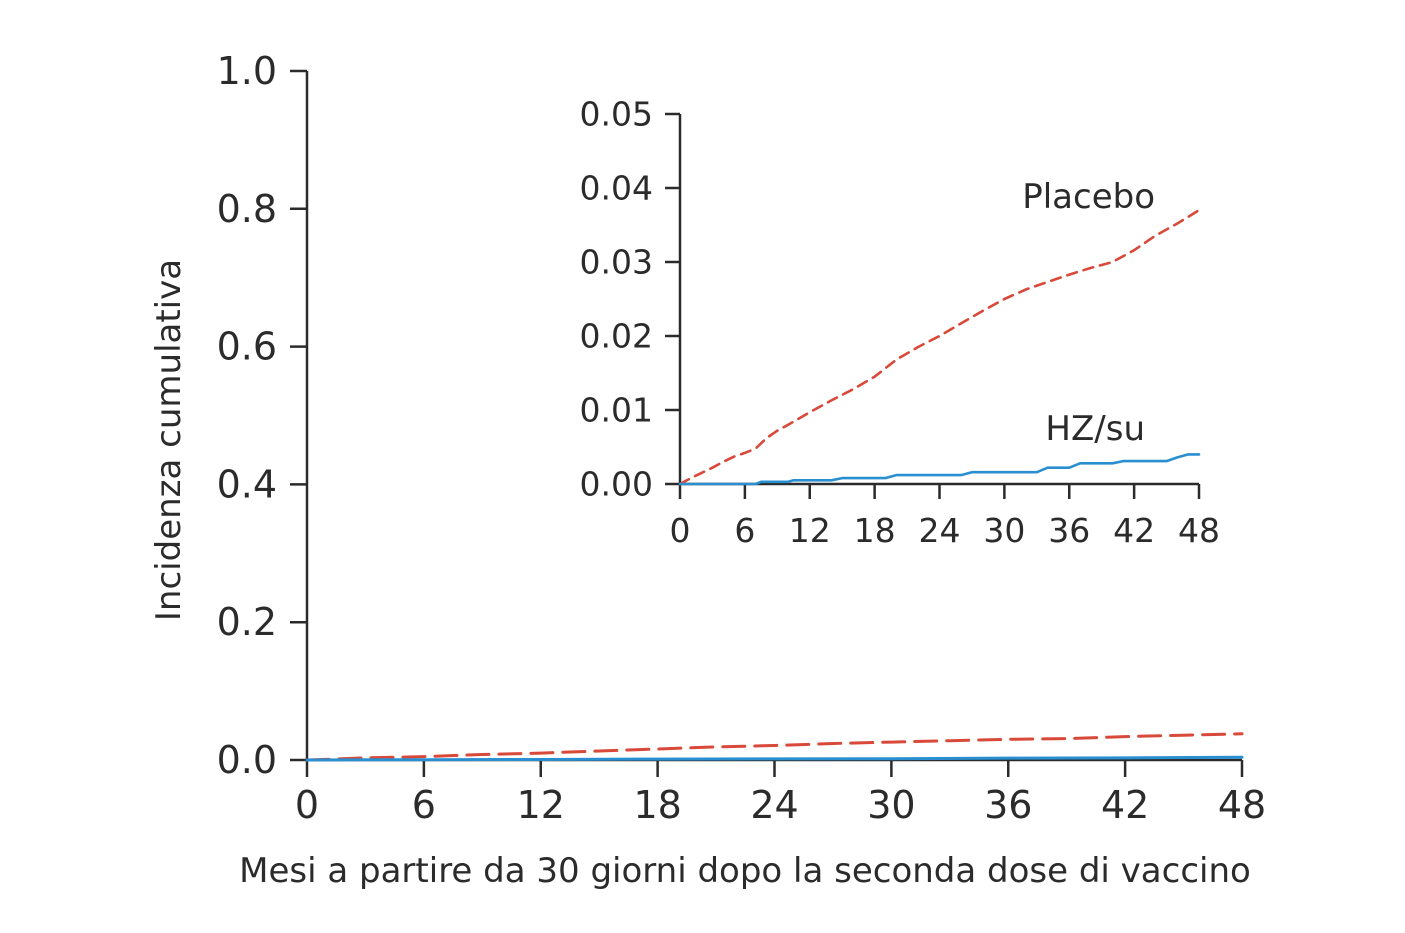 This screenshot has width=1405, height=933. Describe the element at coordinates (307, 805) in the screenshot. I see `main-x-tick-label: 0` at that location.